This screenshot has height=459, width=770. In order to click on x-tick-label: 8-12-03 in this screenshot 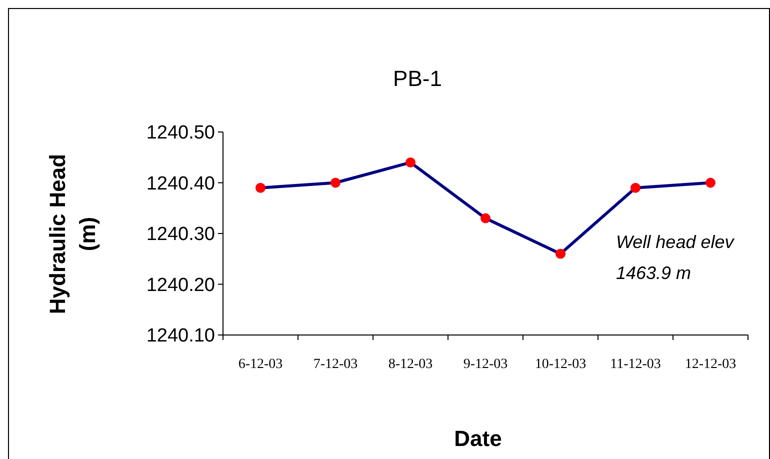, I will do `click(410, 364)`.